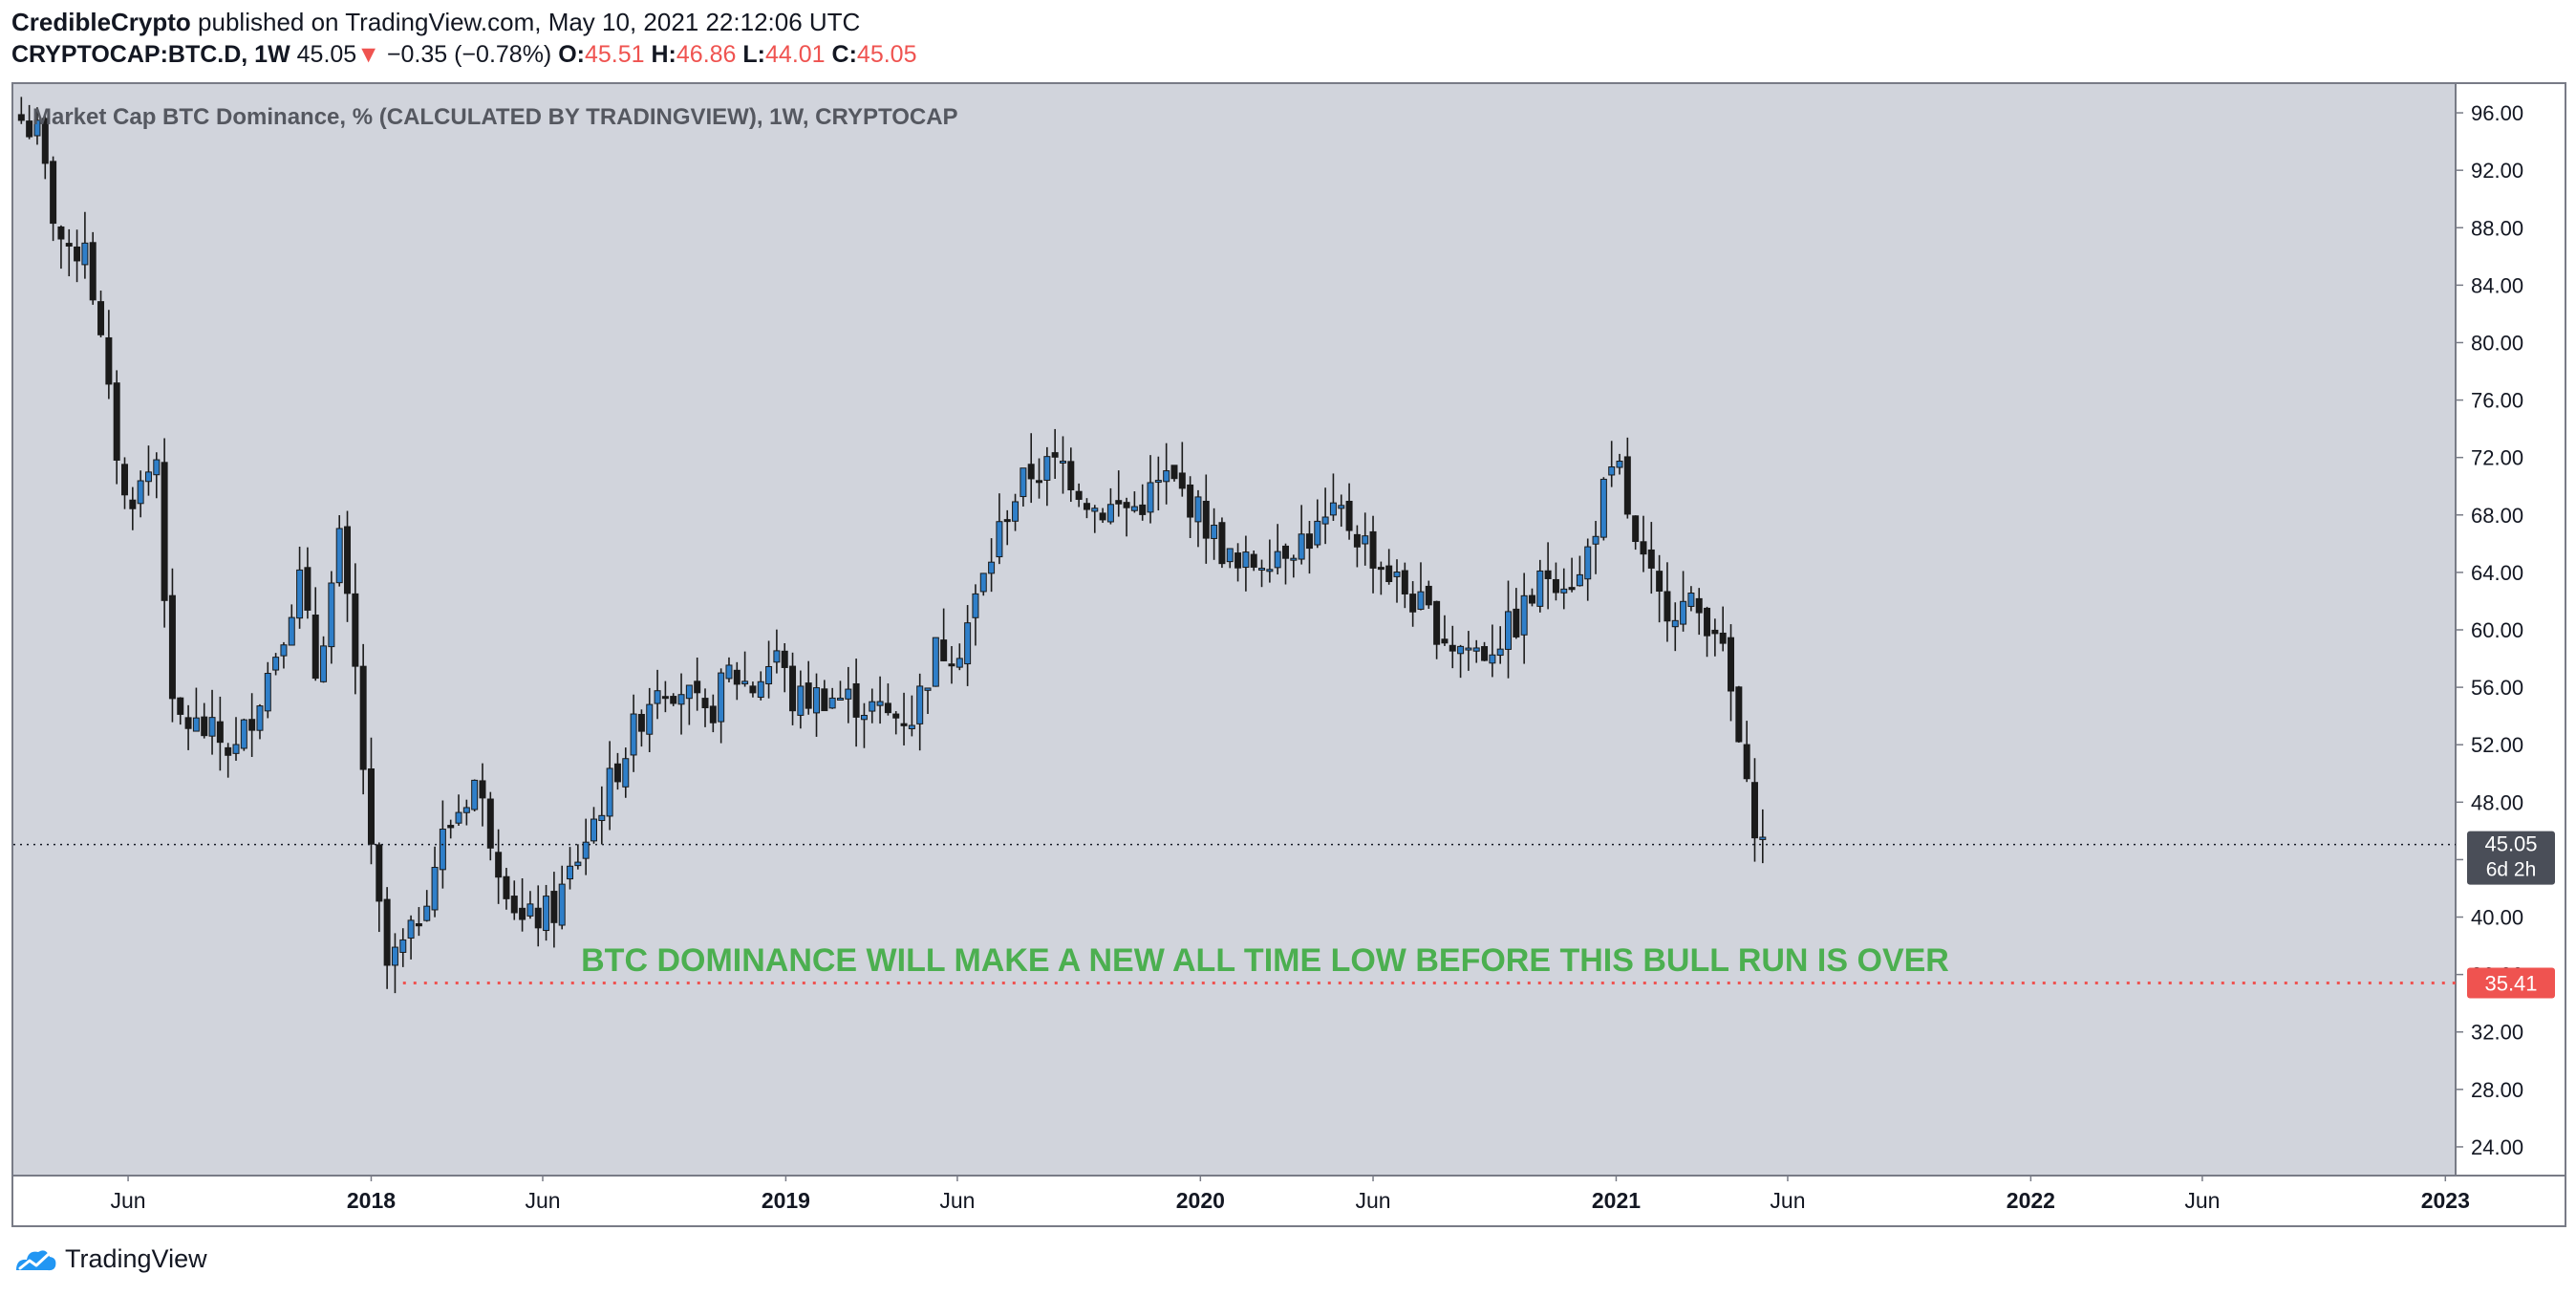  What do you see at coordinates (2497, 745) in the screenshot?
I see `y-tick-label: 52.00` at bounding box center [2497, 745].